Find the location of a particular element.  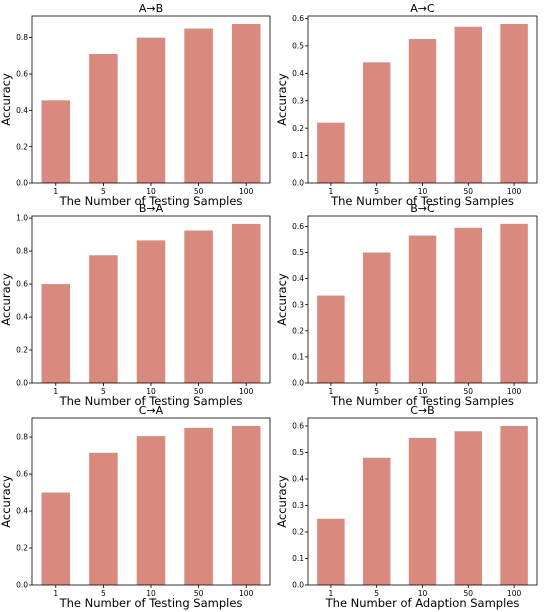

y-tick-label: 1.0 is located at coordinates (22, 218).